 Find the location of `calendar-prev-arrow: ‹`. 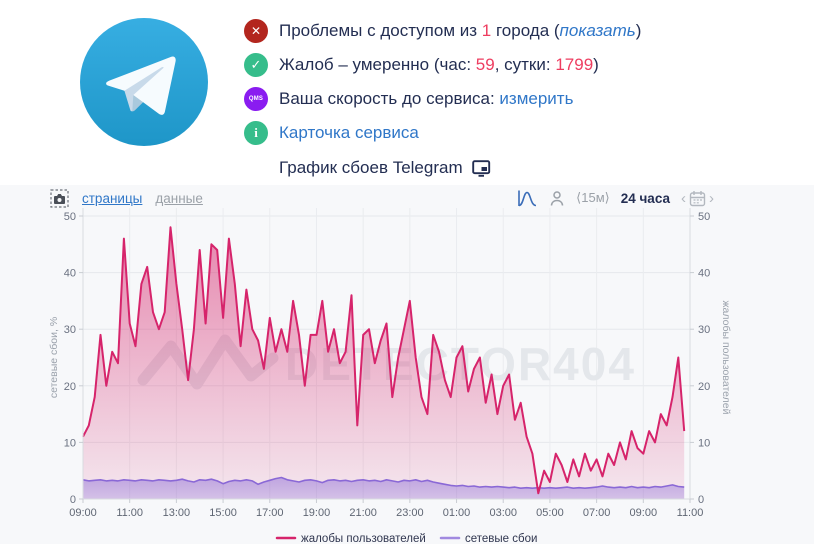

calendar-prev-arrow: ‹ is located at coordinates (683, 198).